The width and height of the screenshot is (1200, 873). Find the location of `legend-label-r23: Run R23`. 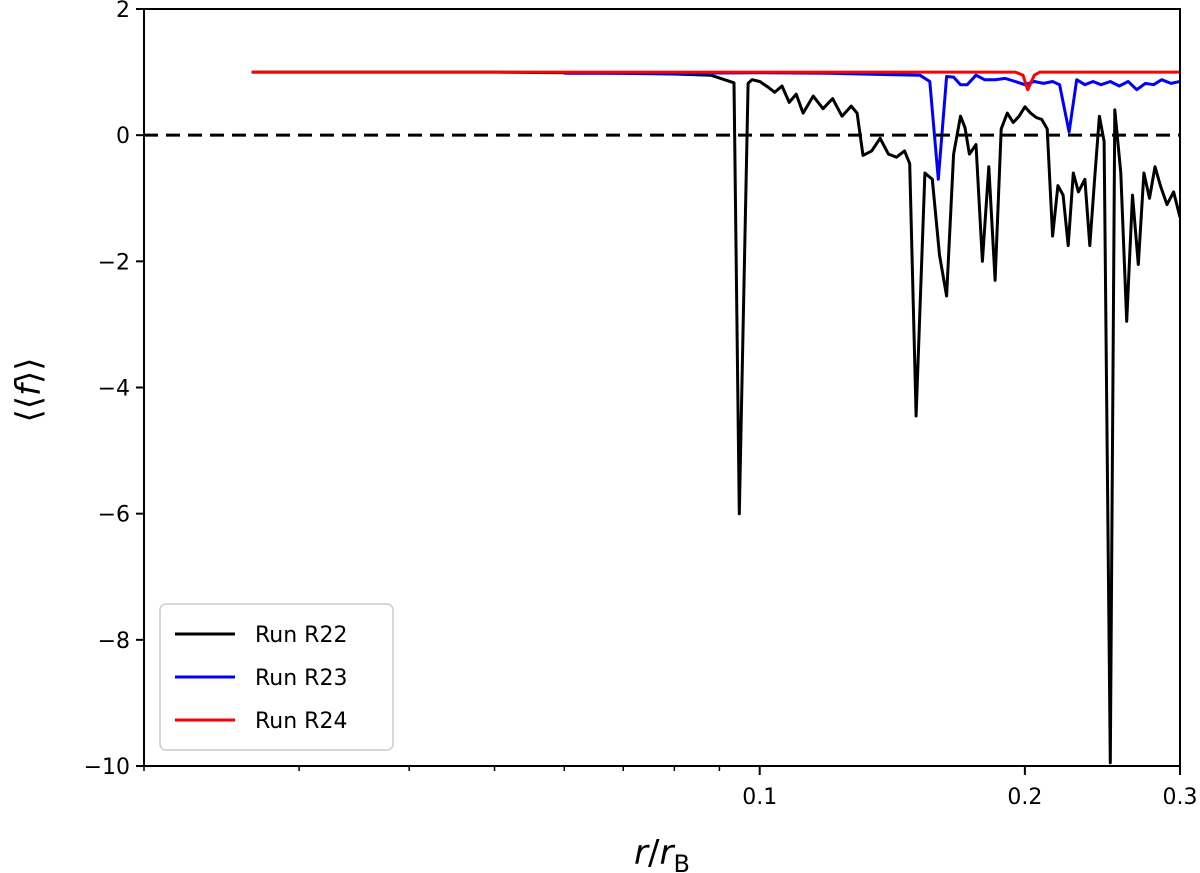

legend-label-r23: Run R23 is located at coordinates (301, 678).